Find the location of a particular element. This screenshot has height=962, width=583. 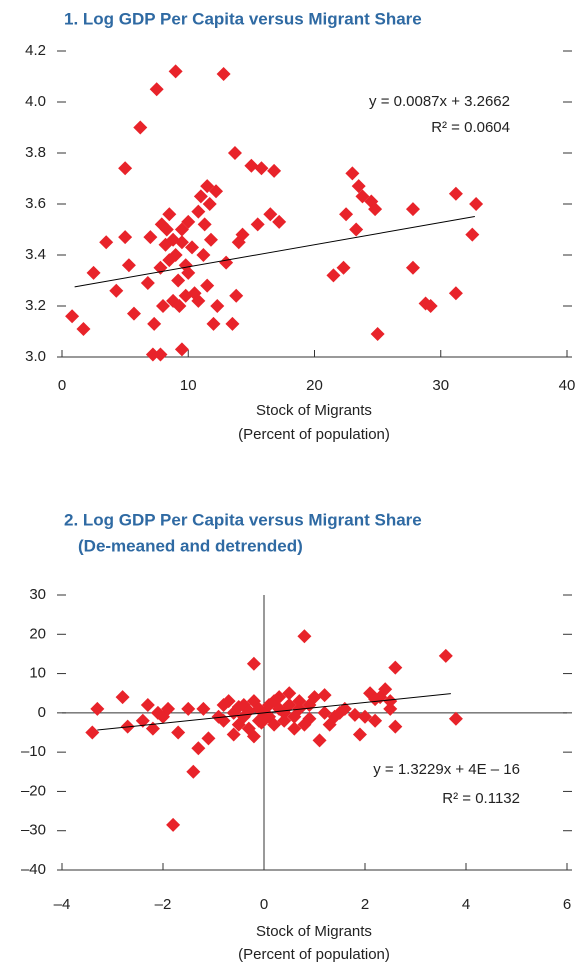

y-tick-label: 10 is located at coordinates (37, 673).